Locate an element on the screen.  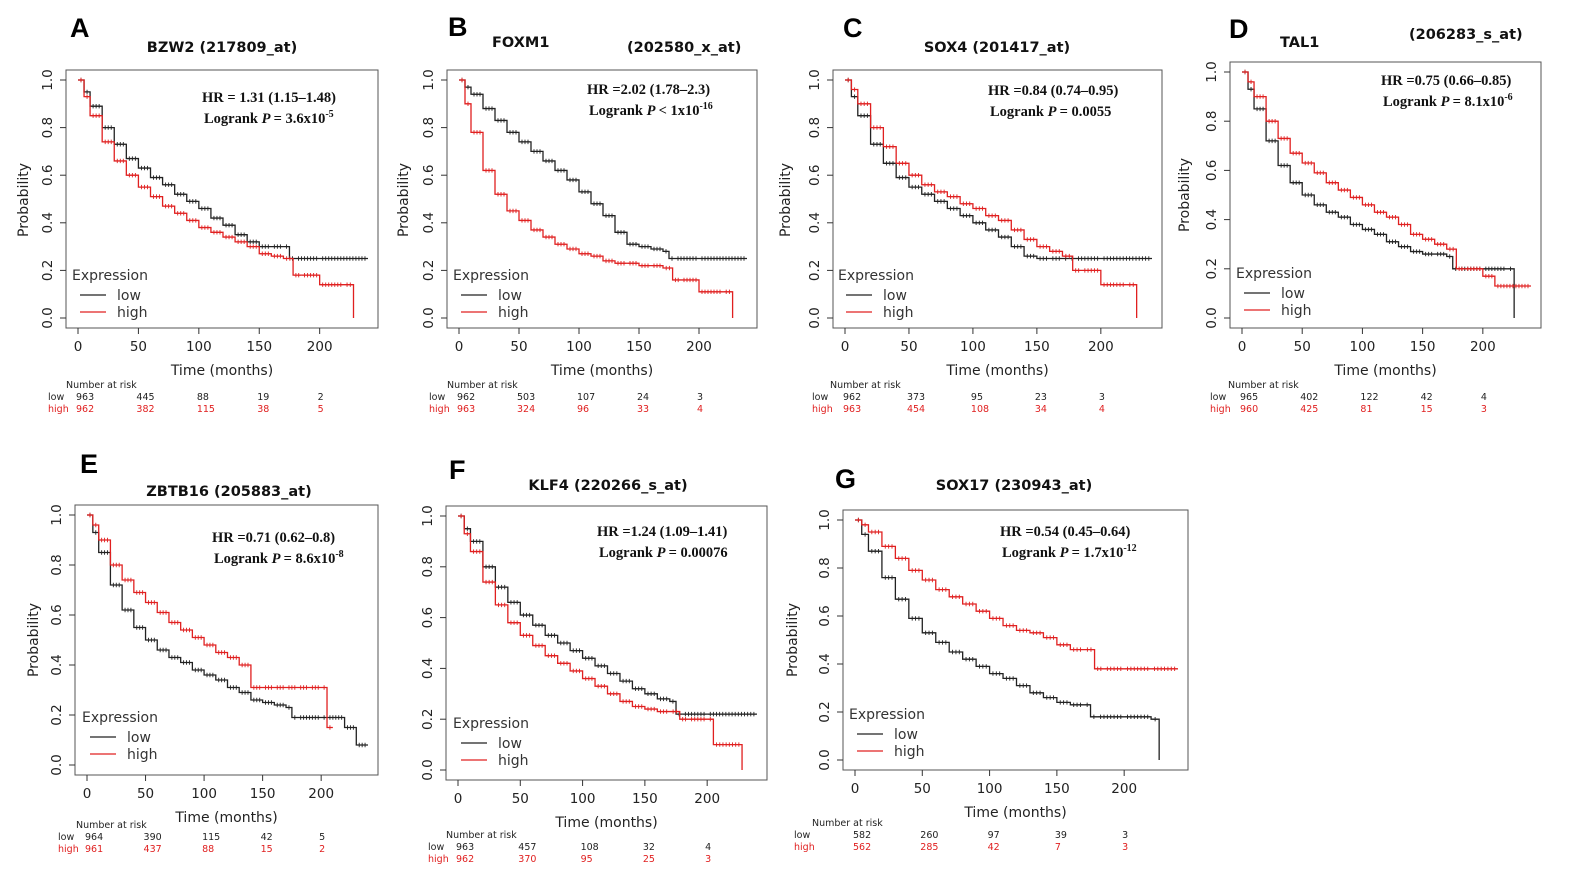
hazard-ratio: HR =0.71 (0.62–0.8) is located at coordinates (273, 538).